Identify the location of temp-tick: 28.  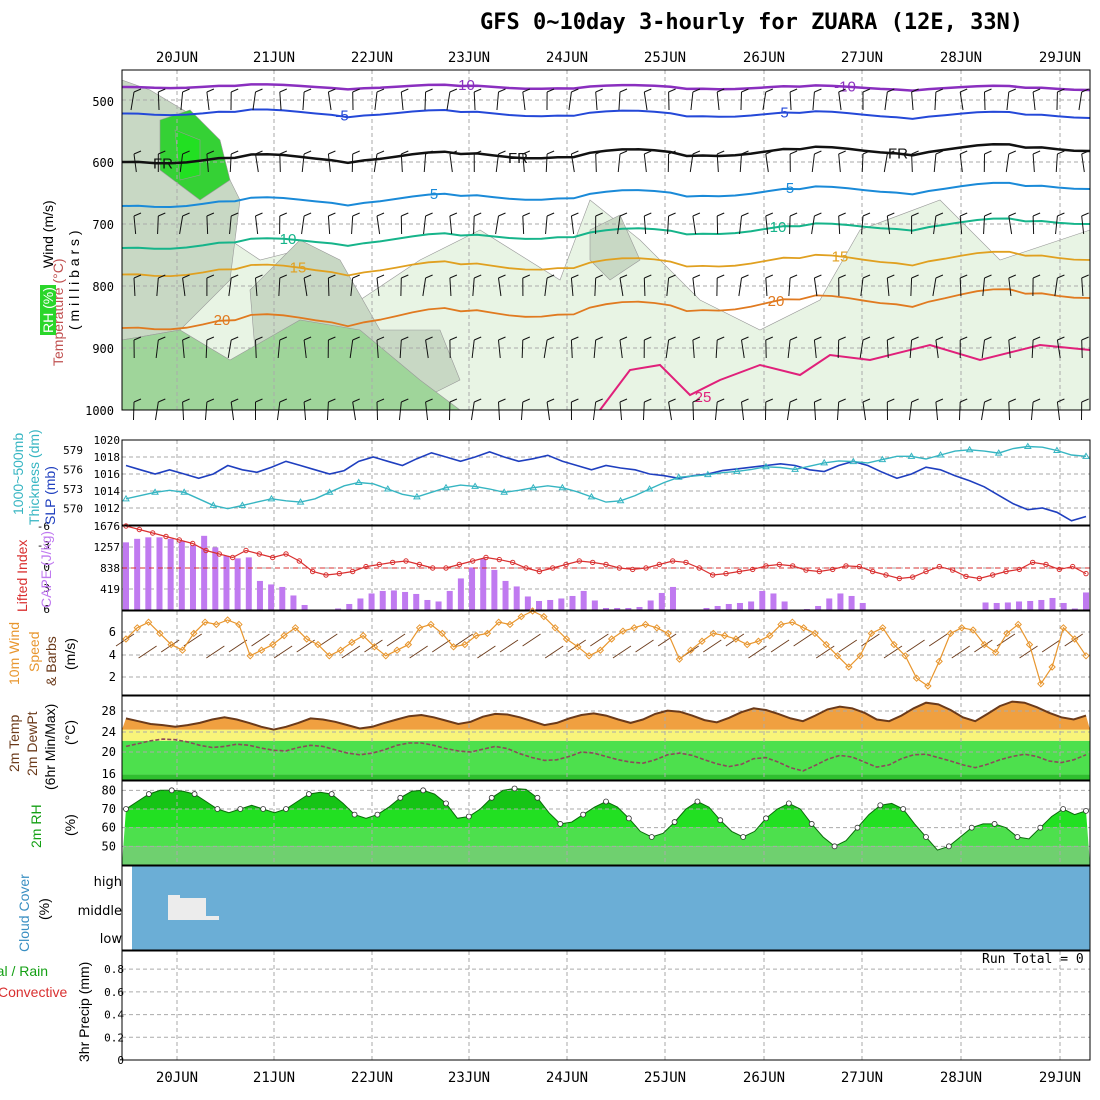
(109, 711).